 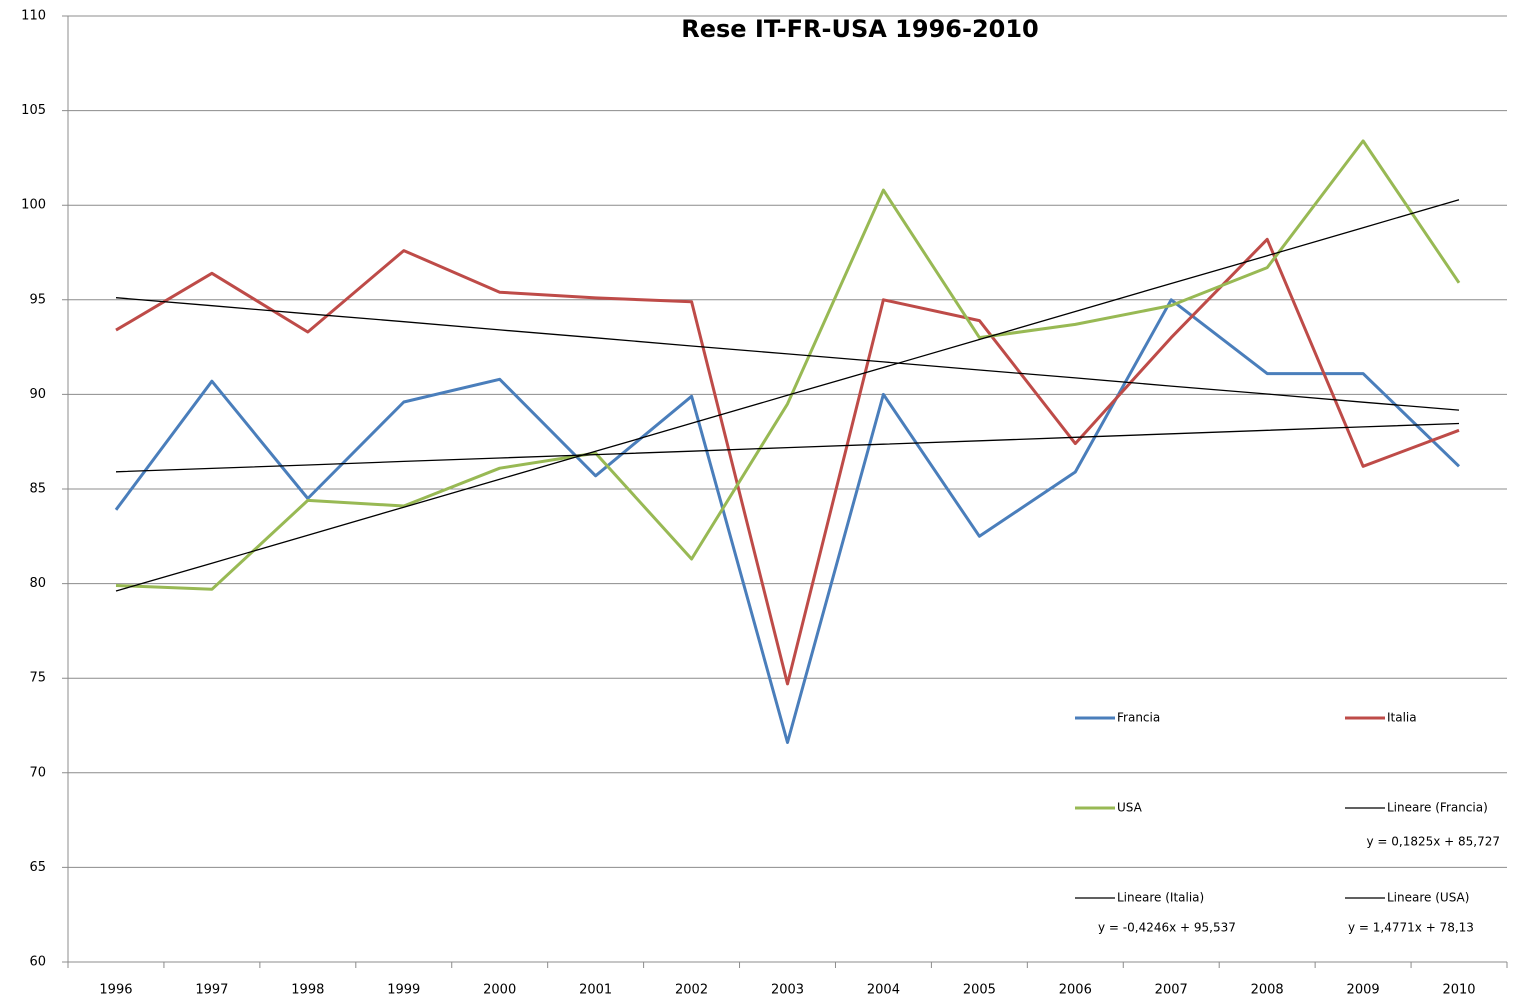 What do you see at coordinates (37, 394) in the screenshot?
I see `y-tick-label: 90` at bounding box center [37, 394].